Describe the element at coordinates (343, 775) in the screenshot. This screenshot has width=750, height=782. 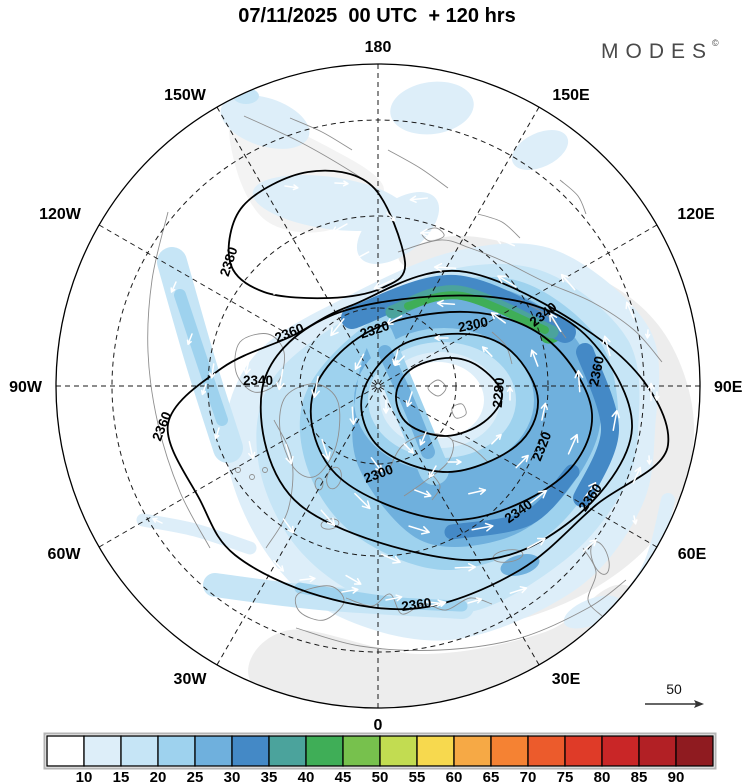
I see `colorbar-tick-45: 45` at that location.